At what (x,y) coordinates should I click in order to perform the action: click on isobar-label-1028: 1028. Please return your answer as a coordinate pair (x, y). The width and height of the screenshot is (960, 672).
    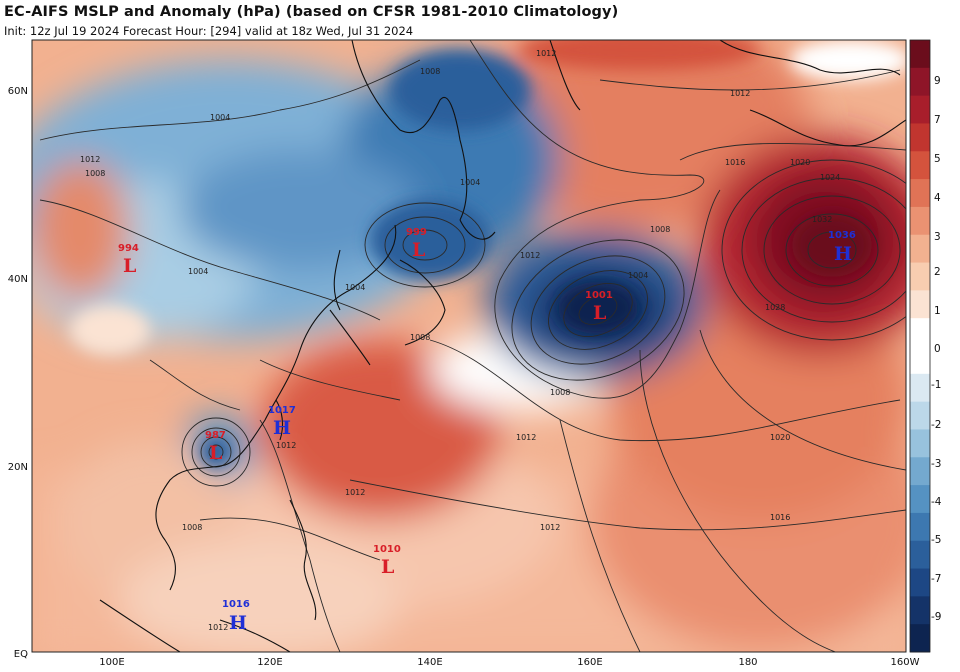
    Looking at the image, I should click on (775, 307).